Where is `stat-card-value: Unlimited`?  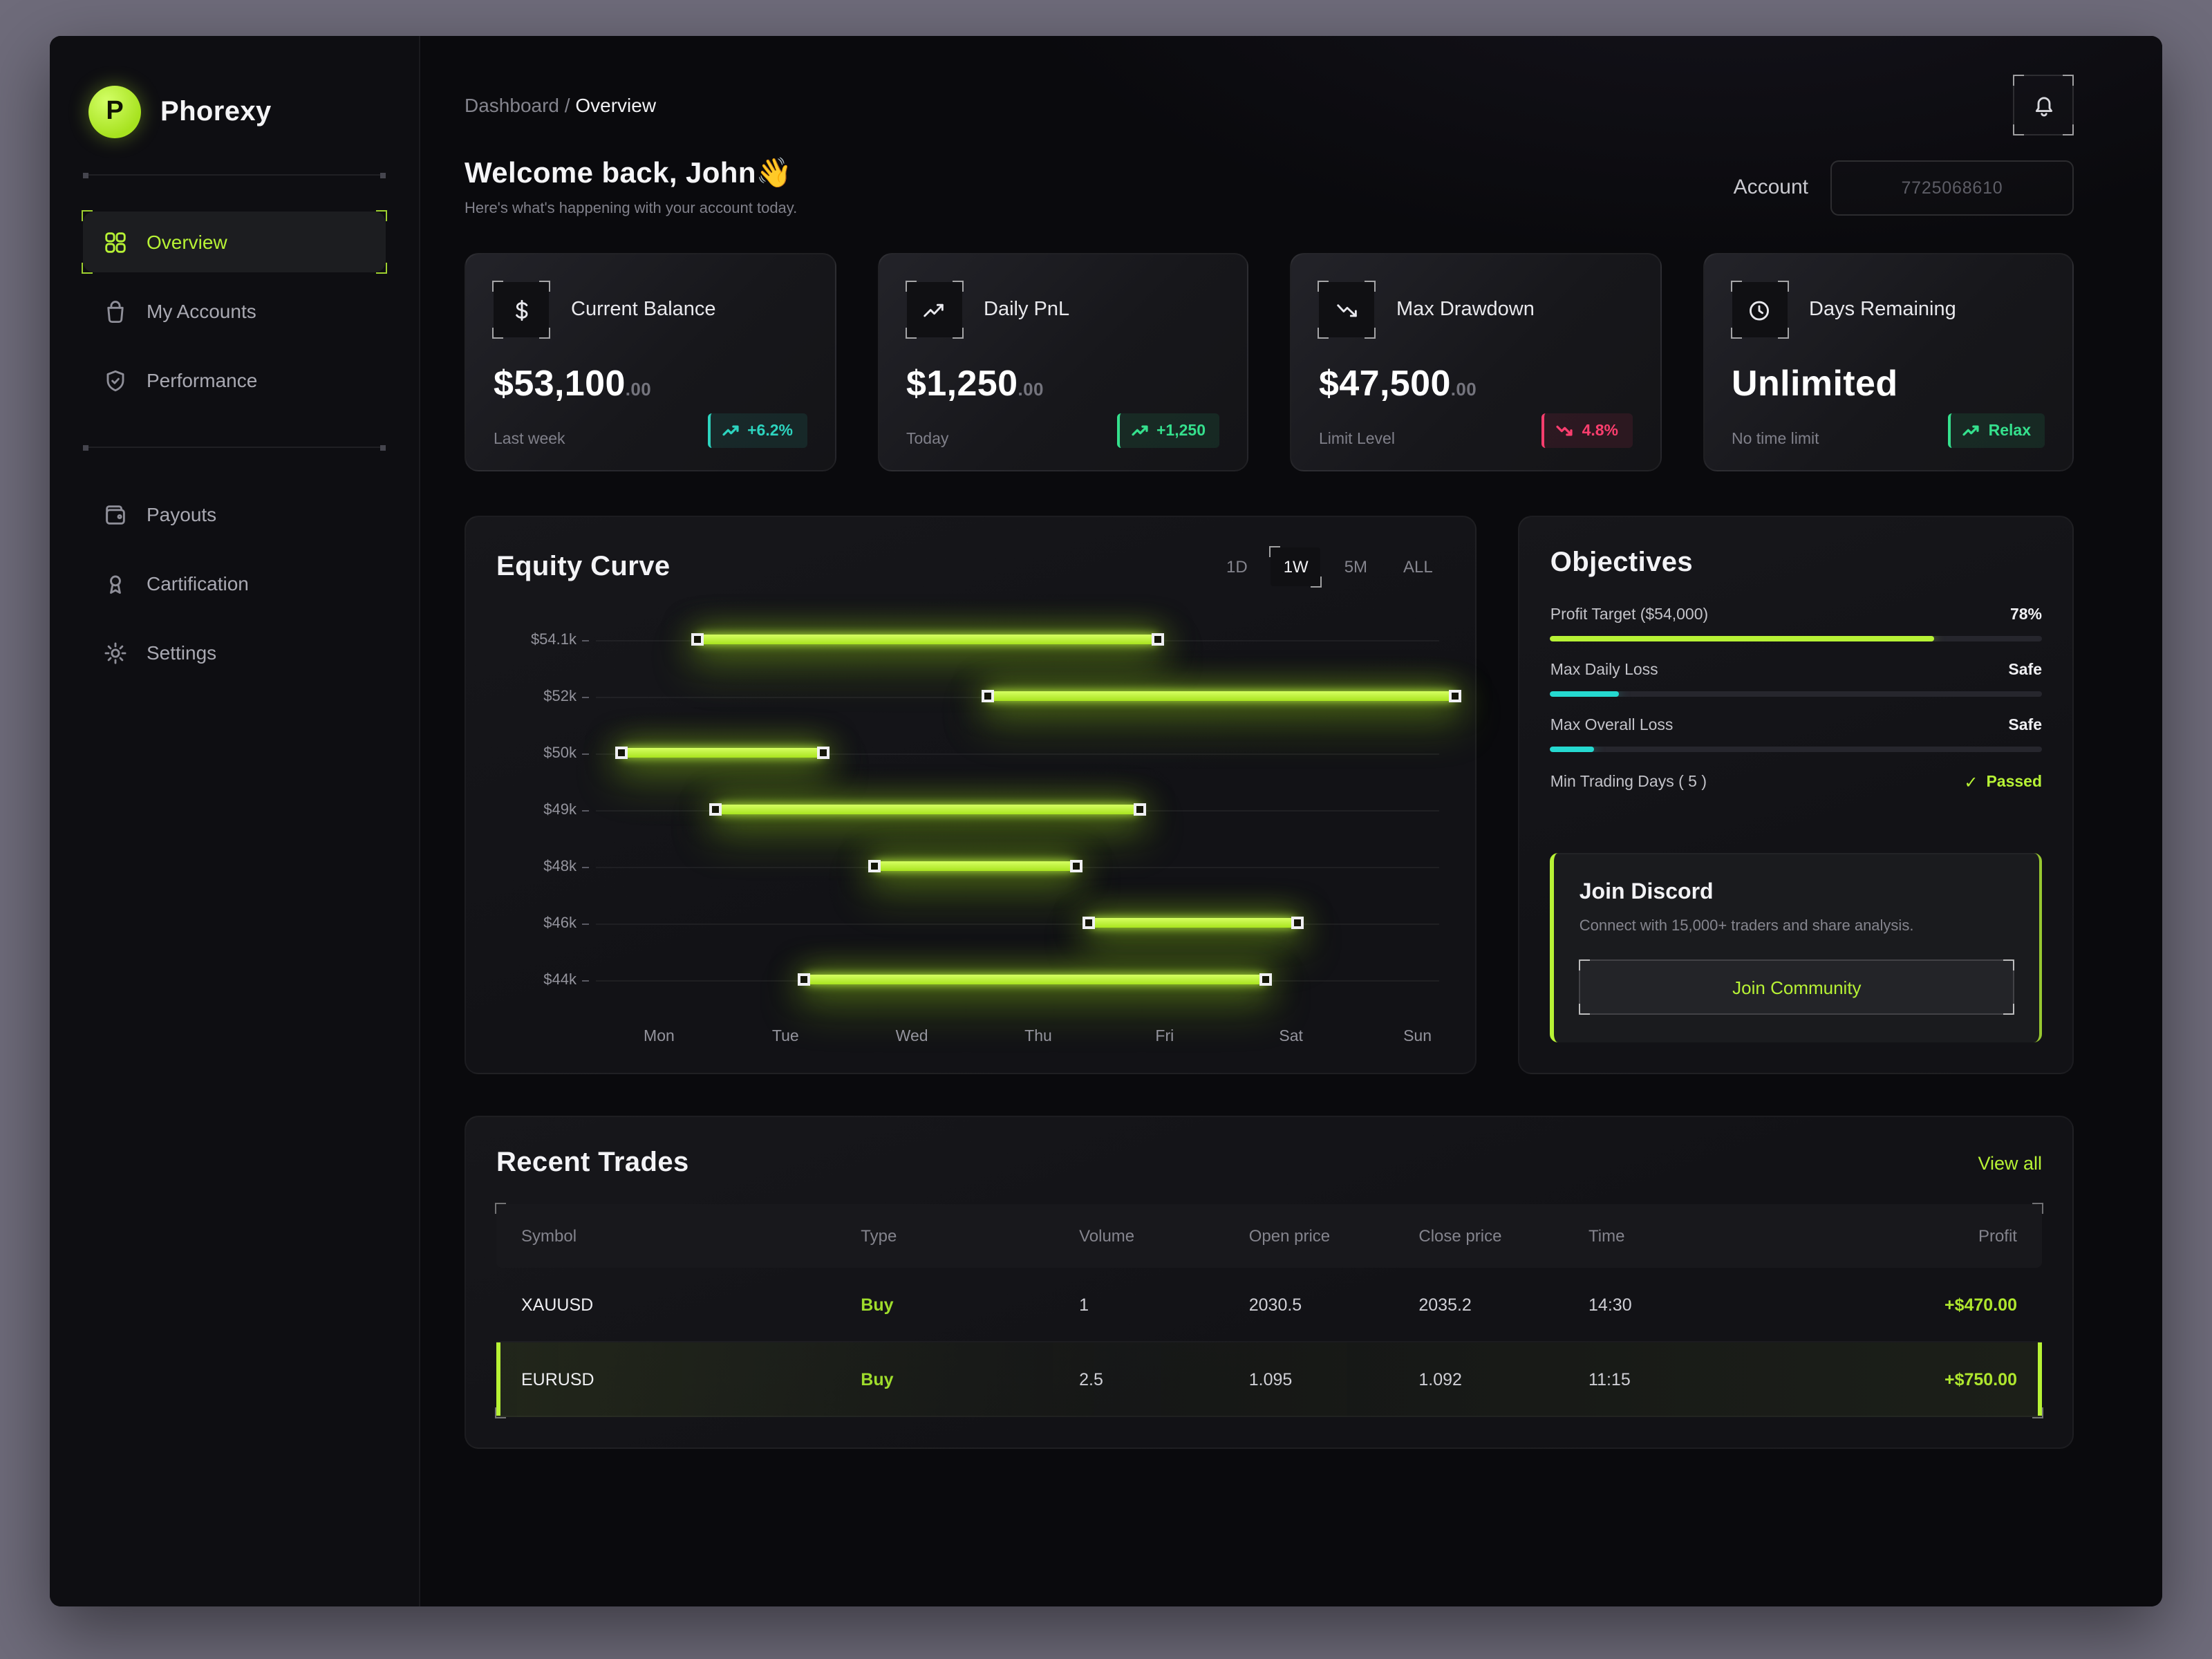
stat-card-value: Unlimited is located at coordinates (1815, 383).